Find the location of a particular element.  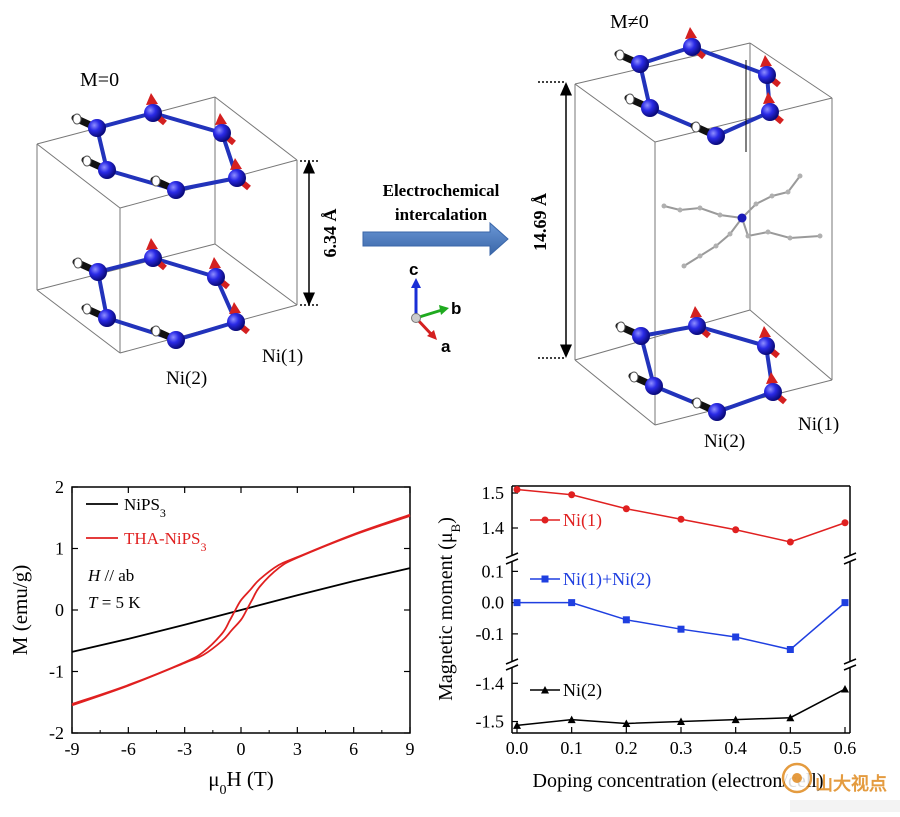

chart1-x-tick-label: 6 is located at coordinates (353, 749).